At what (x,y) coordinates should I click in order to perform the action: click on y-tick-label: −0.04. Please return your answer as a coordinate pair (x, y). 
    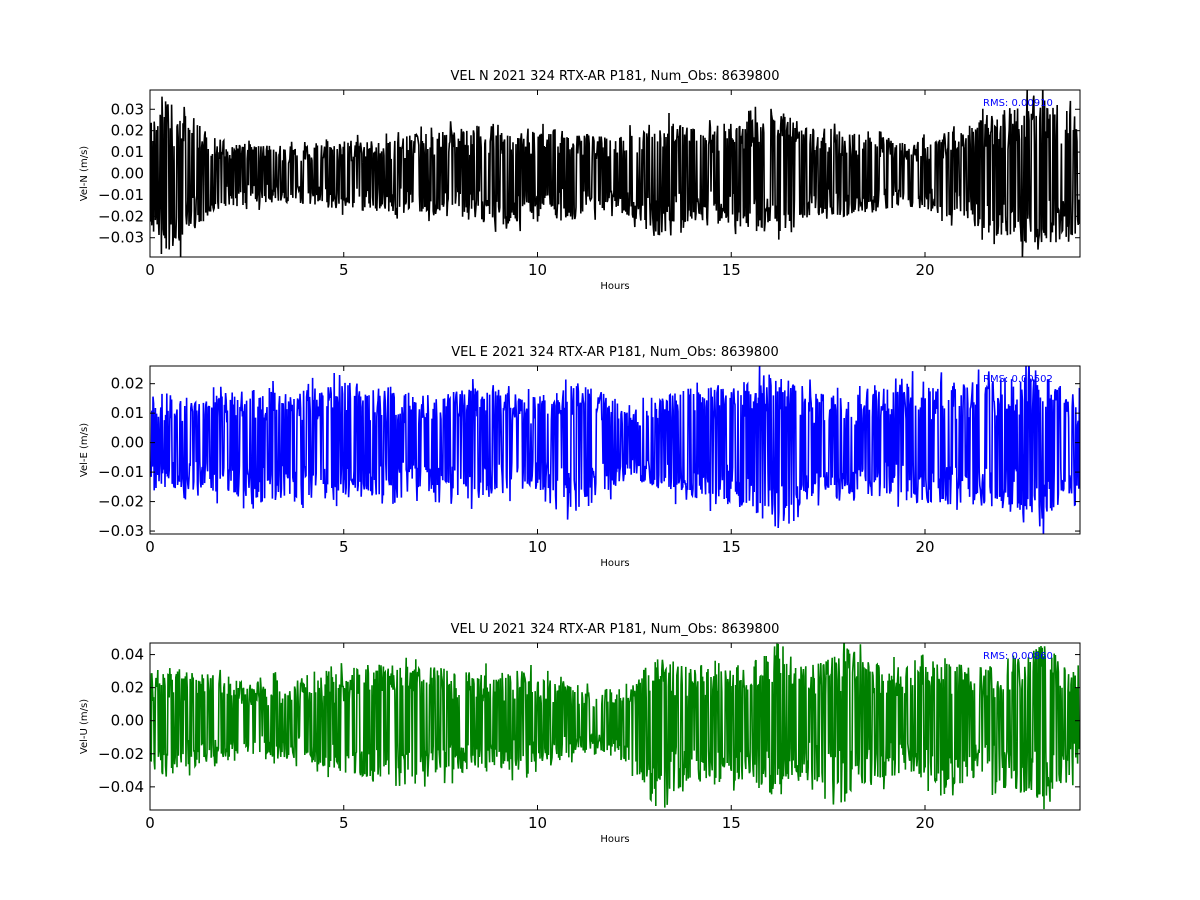
    Looking at the image, I should click on (121, 787).